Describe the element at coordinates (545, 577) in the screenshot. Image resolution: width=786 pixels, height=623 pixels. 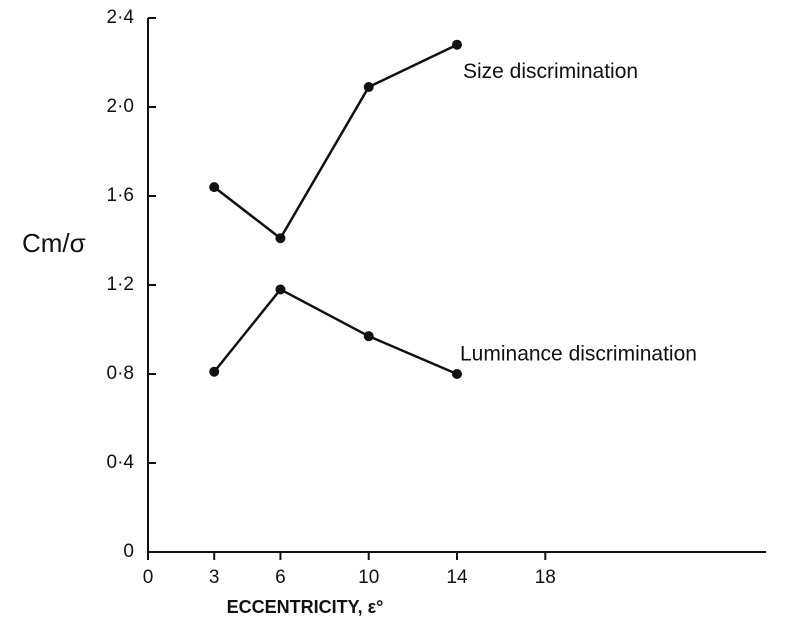
I see `x-tick-label: 18` at that location.